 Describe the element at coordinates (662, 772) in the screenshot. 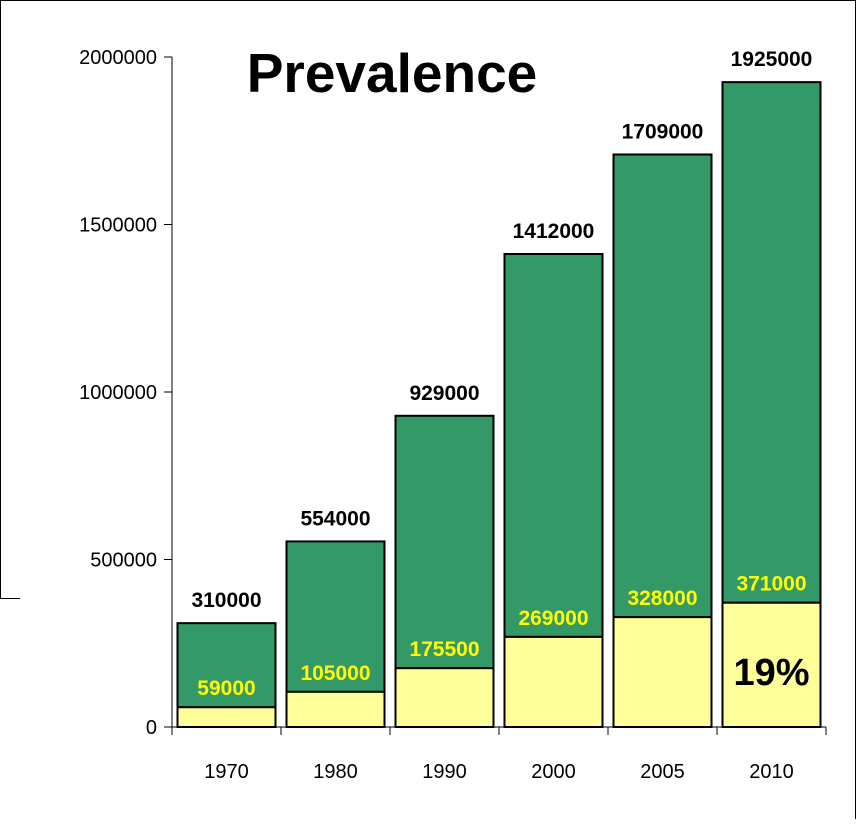

I see `x-tick-label: 2005` at that location.